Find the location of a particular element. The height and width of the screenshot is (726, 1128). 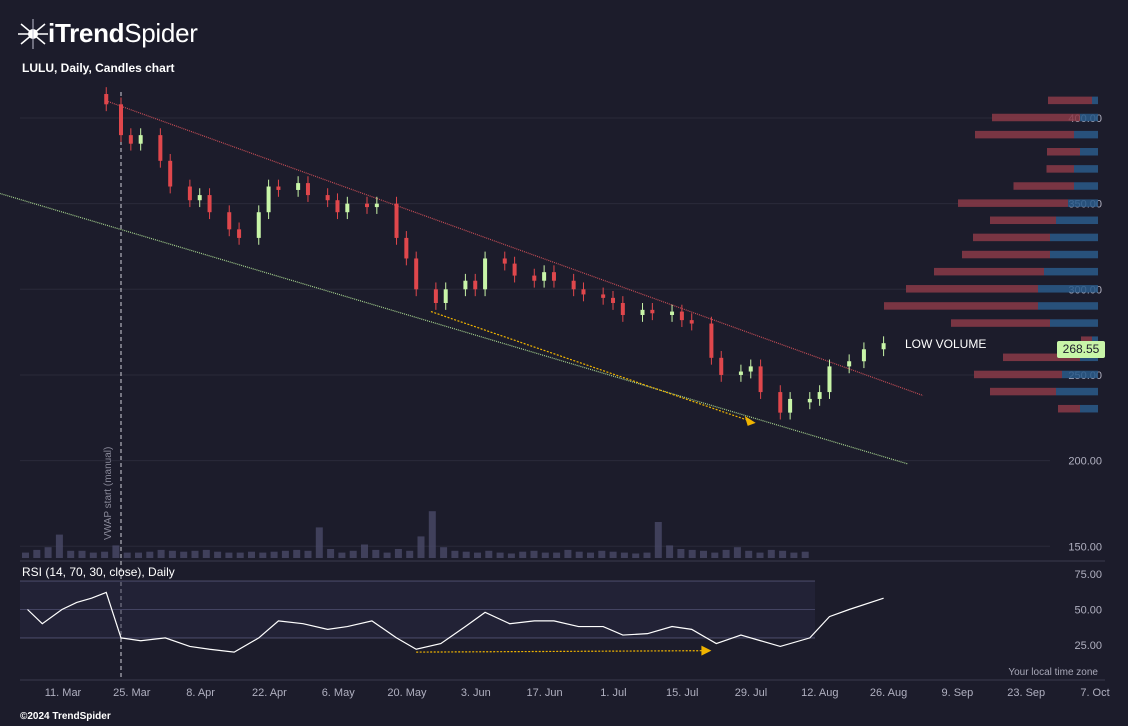

x-tick-label: 22. Apr is located at coordinates (269, 693).